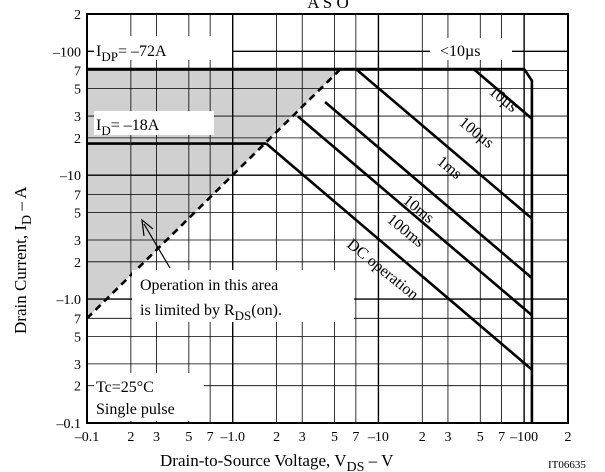 This screenshot has width=605, height=472. What do you see at coordinates (502, 99) in the screenshot?
I see `label-10us: 10µs` at bounding box center [502, 99].